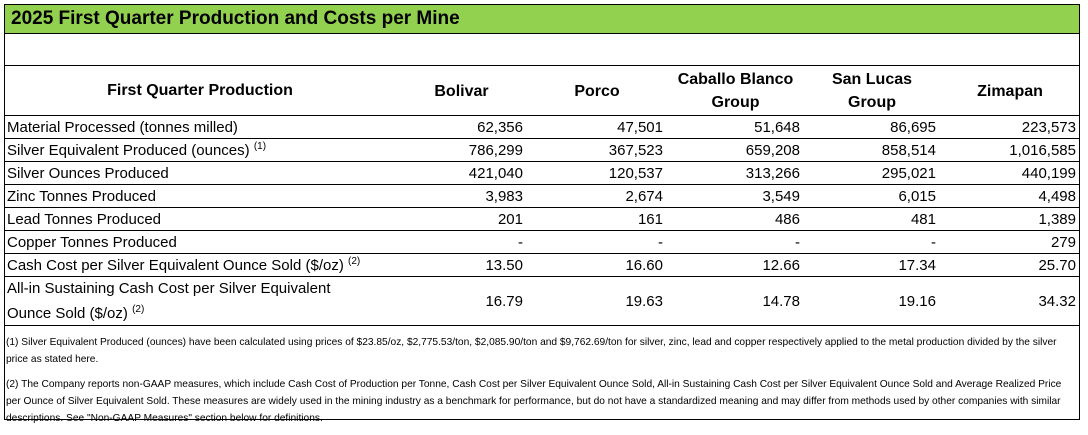 This screenshot has width=1088, height=435. Describe the element at coordinates (200, 173) in the screenshot. I see `row-label: Silver Ounces Produced` at that location.